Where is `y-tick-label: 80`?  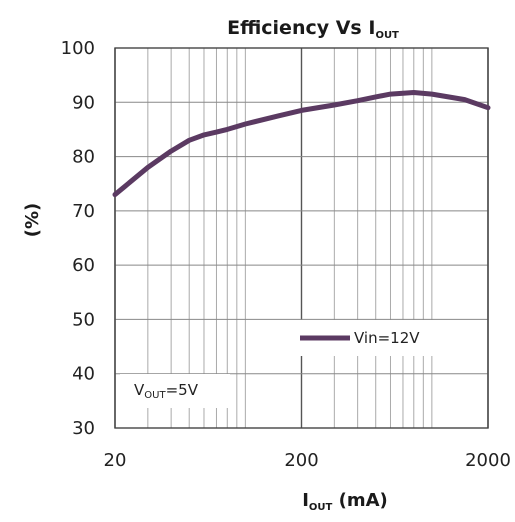 y-tick-label: 80 is located at coordinates (83, 157).